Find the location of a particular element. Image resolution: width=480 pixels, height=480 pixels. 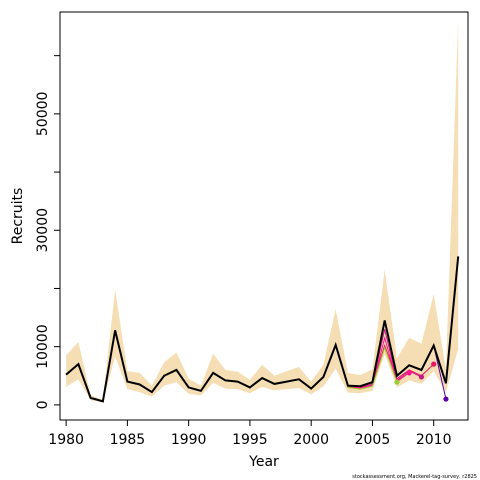

x-axis: 1980 1985 1990 1995 2000 2005 2010 is located at coordinates (250, 434).